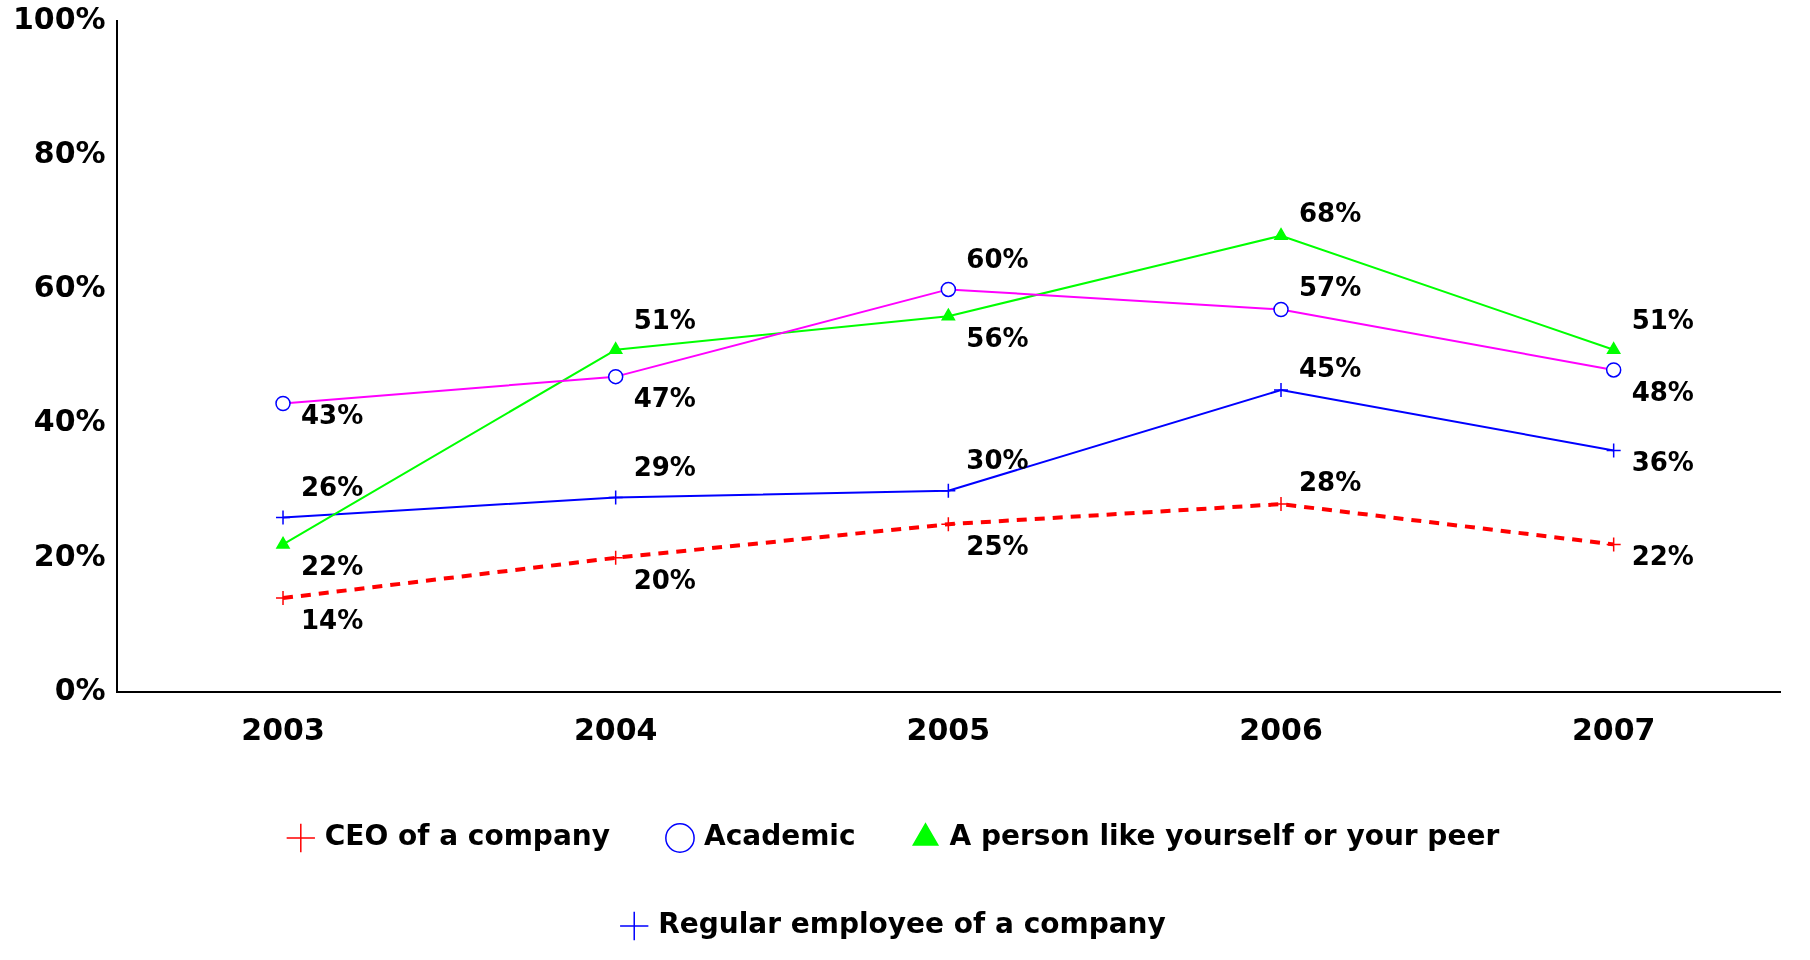  Describe the element at coordinates (997, 259) in the screenshot. I see `data-label: 60%` at that location.